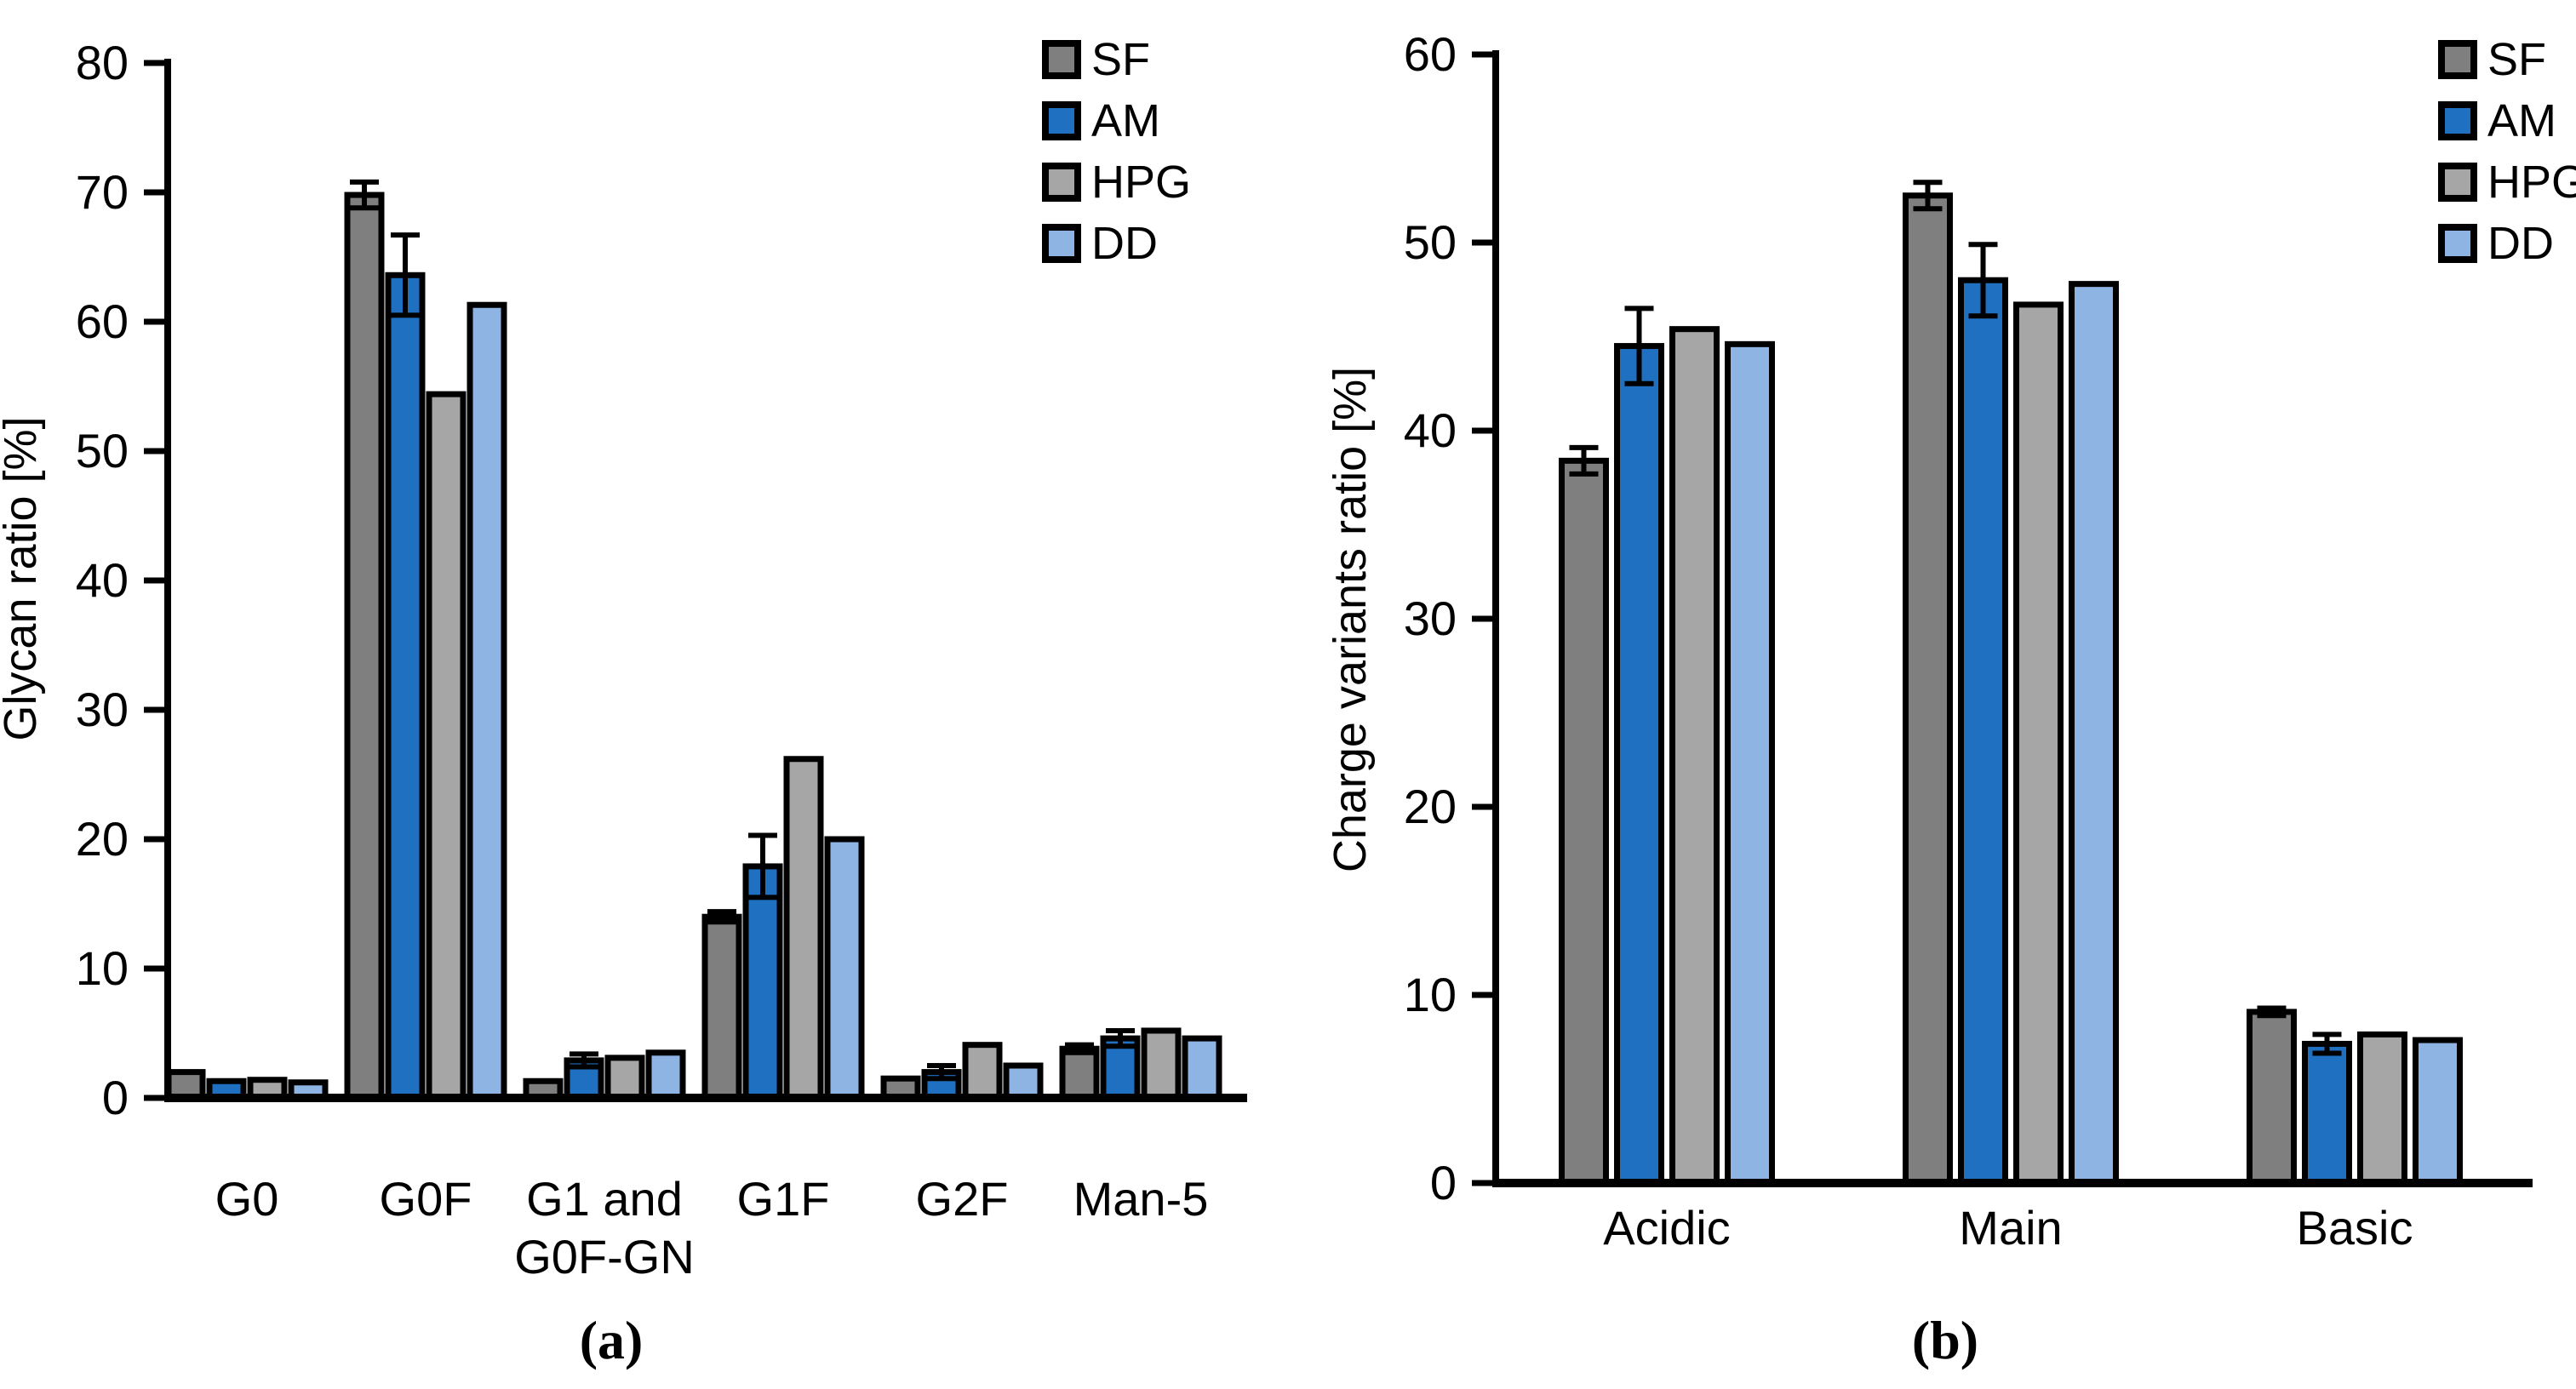  Describe the element at coordinates (1584, 821) in the screenshot. I see `bar-SF-Acidic` at that location.